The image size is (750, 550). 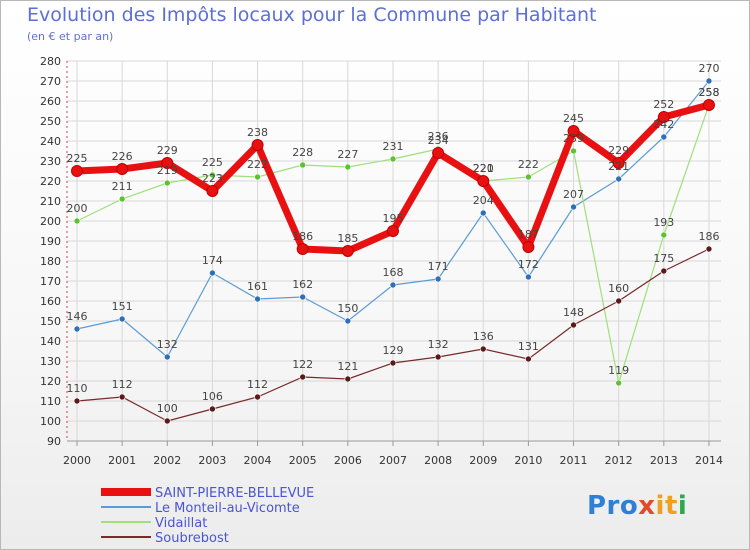 I want to click on data-label: 258, so click(x=708, y=92).